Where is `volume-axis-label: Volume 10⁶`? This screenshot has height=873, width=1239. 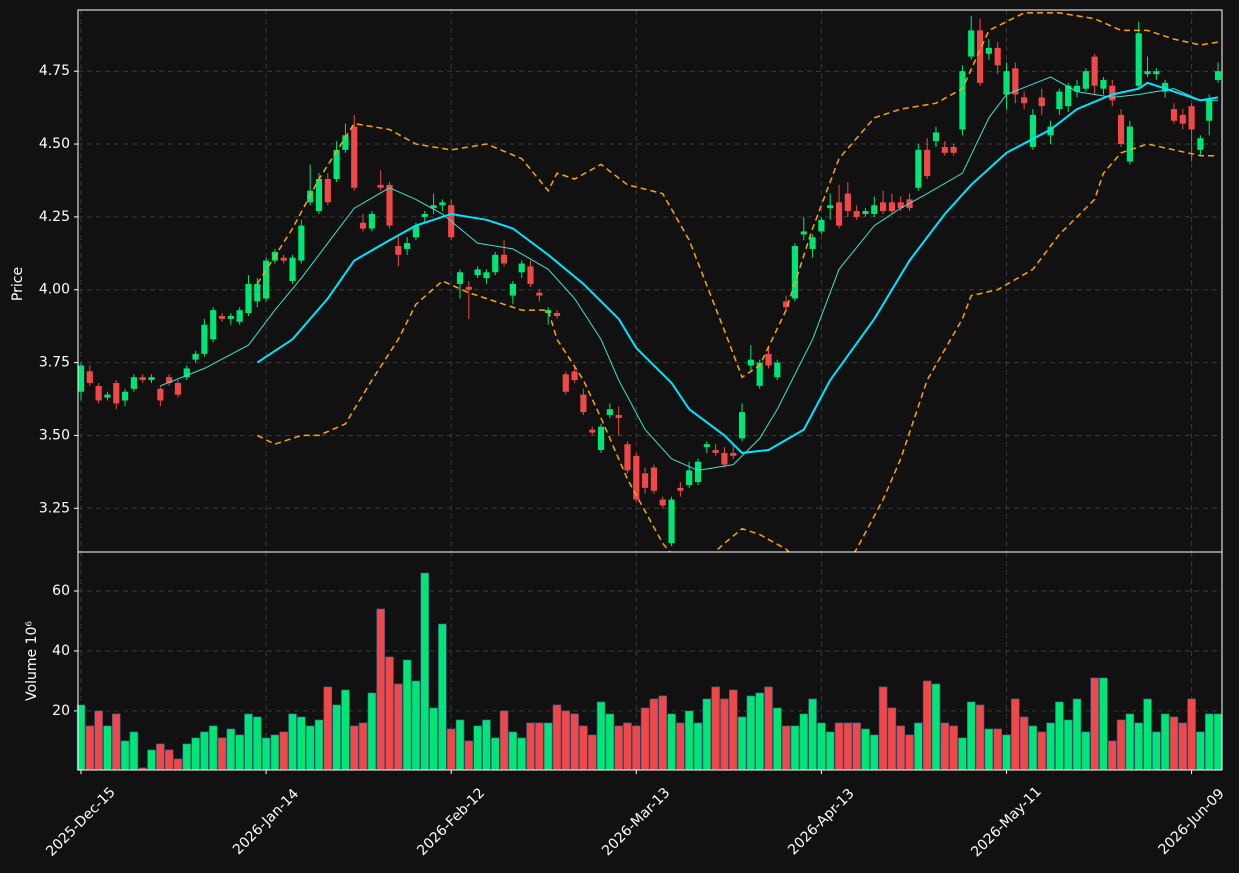
volume-axis-label: Volume 10⁶ is located at coordinates (32, 661).